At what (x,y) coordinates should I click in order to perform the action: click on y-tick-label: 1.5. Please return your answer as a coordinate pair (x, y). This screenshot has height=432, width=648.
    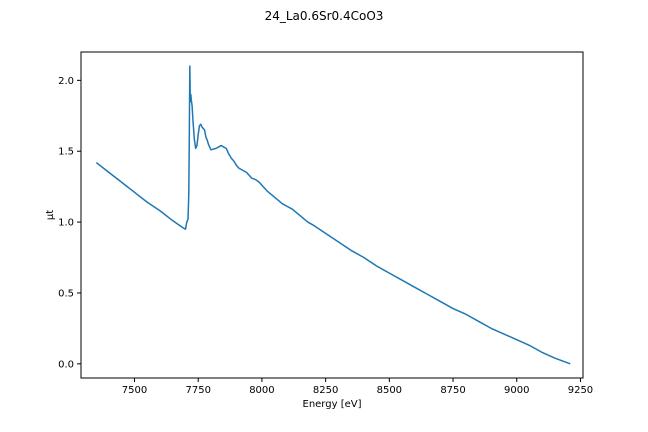
    Looking at the image, I should click on (66, 152).